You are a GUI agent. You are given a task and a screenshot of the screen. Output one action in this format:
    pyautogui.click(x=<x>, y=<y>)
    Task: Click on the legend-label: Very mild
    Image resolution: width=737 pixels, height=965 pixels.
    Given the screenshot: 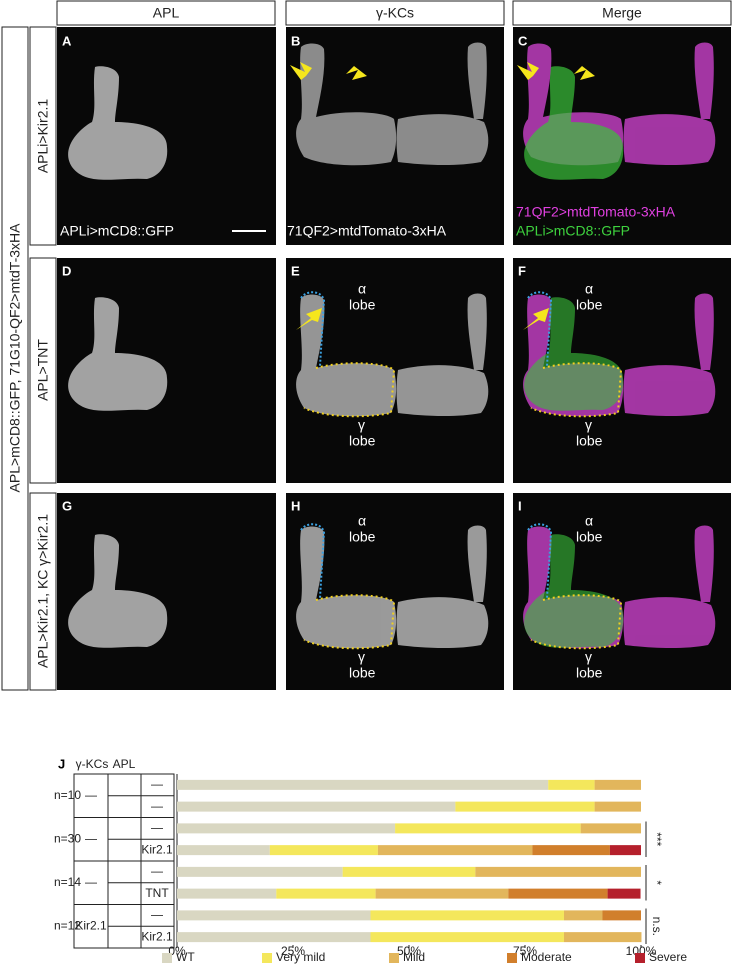 What is the action you would take?
    pyautogui.click(x=300, y=957)
    